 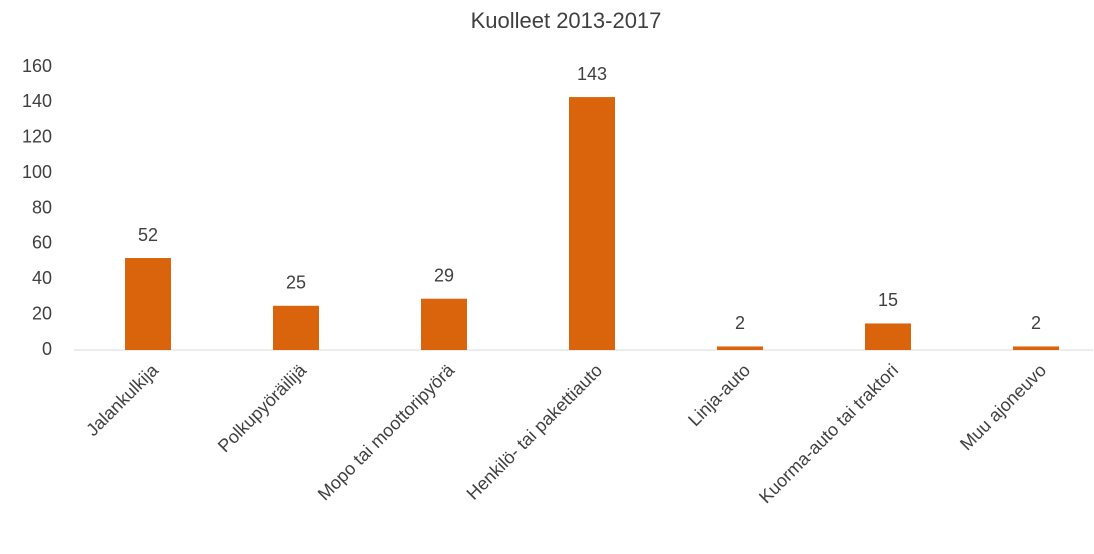 What do you see at coordinates (42, 243) in the screenshot?
I see `y-tick-label: 60` at bounding box center [42, 243].